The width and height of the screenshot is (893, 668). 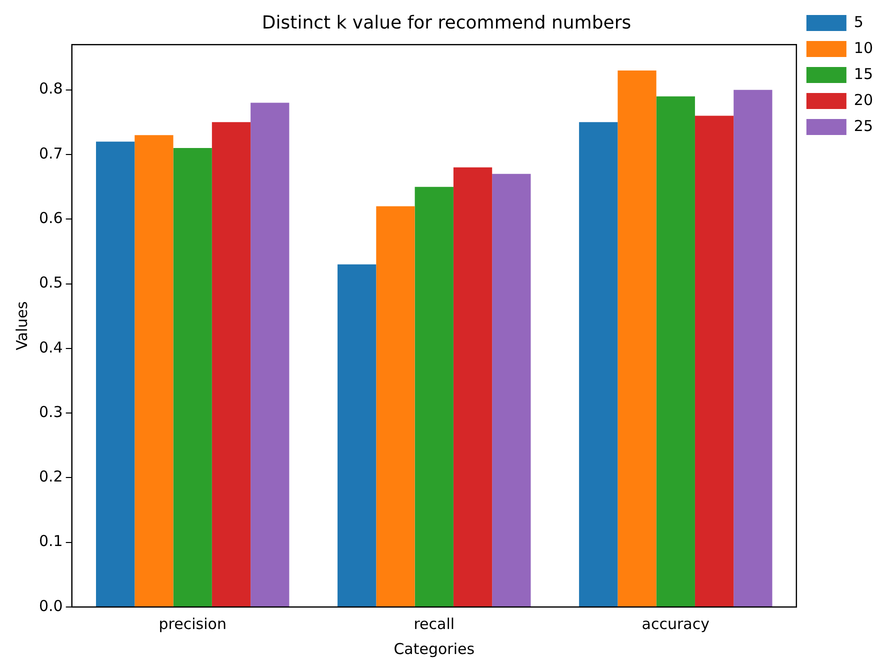 I want to click on x-tick-label: accuracy, so click(x=676, y=623).